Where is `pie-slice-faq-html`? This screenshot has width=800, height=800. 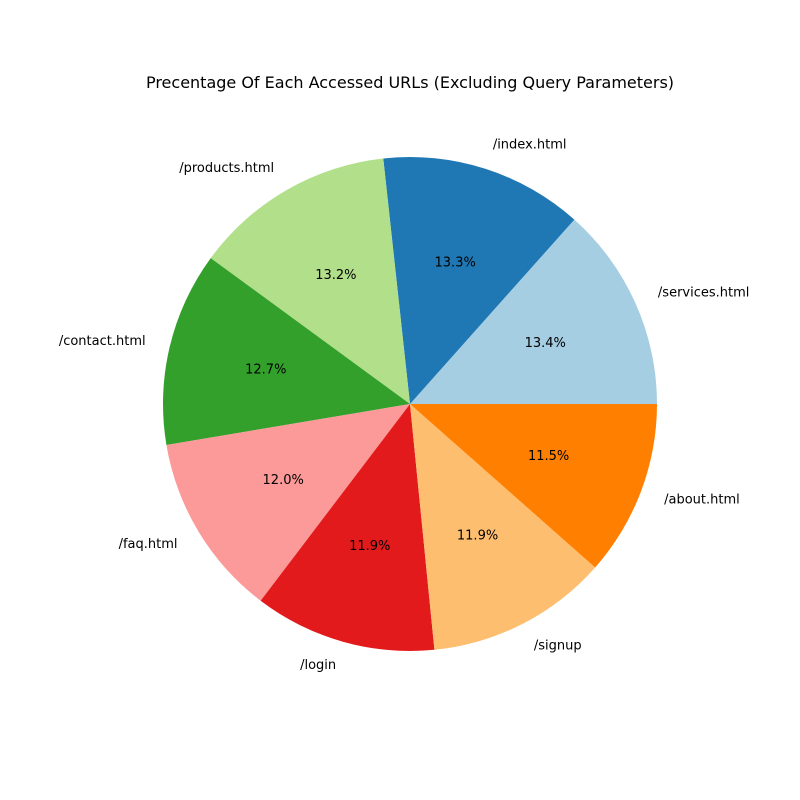
pie-slice-faq-html is located at coordinates (288, 502).